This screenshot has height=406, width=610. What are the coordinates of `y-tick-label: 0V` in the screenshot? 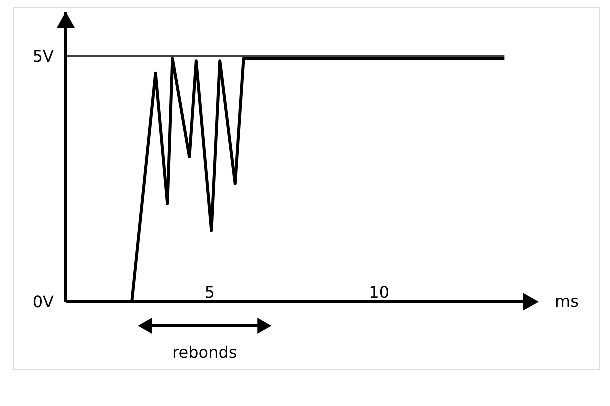 It's located at (43, 302).